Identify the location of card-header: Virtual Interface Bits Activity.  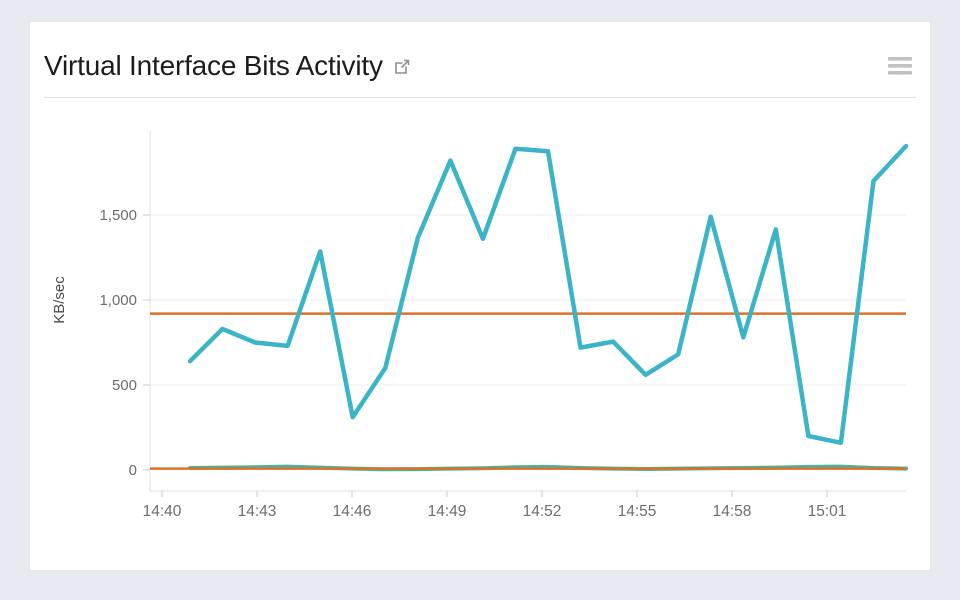
(480, 66).